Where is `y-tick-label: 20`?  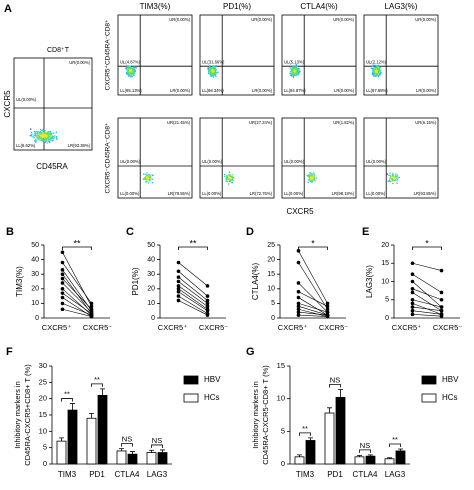 y-tick-label: 20 is located at coordinates (271, 259).